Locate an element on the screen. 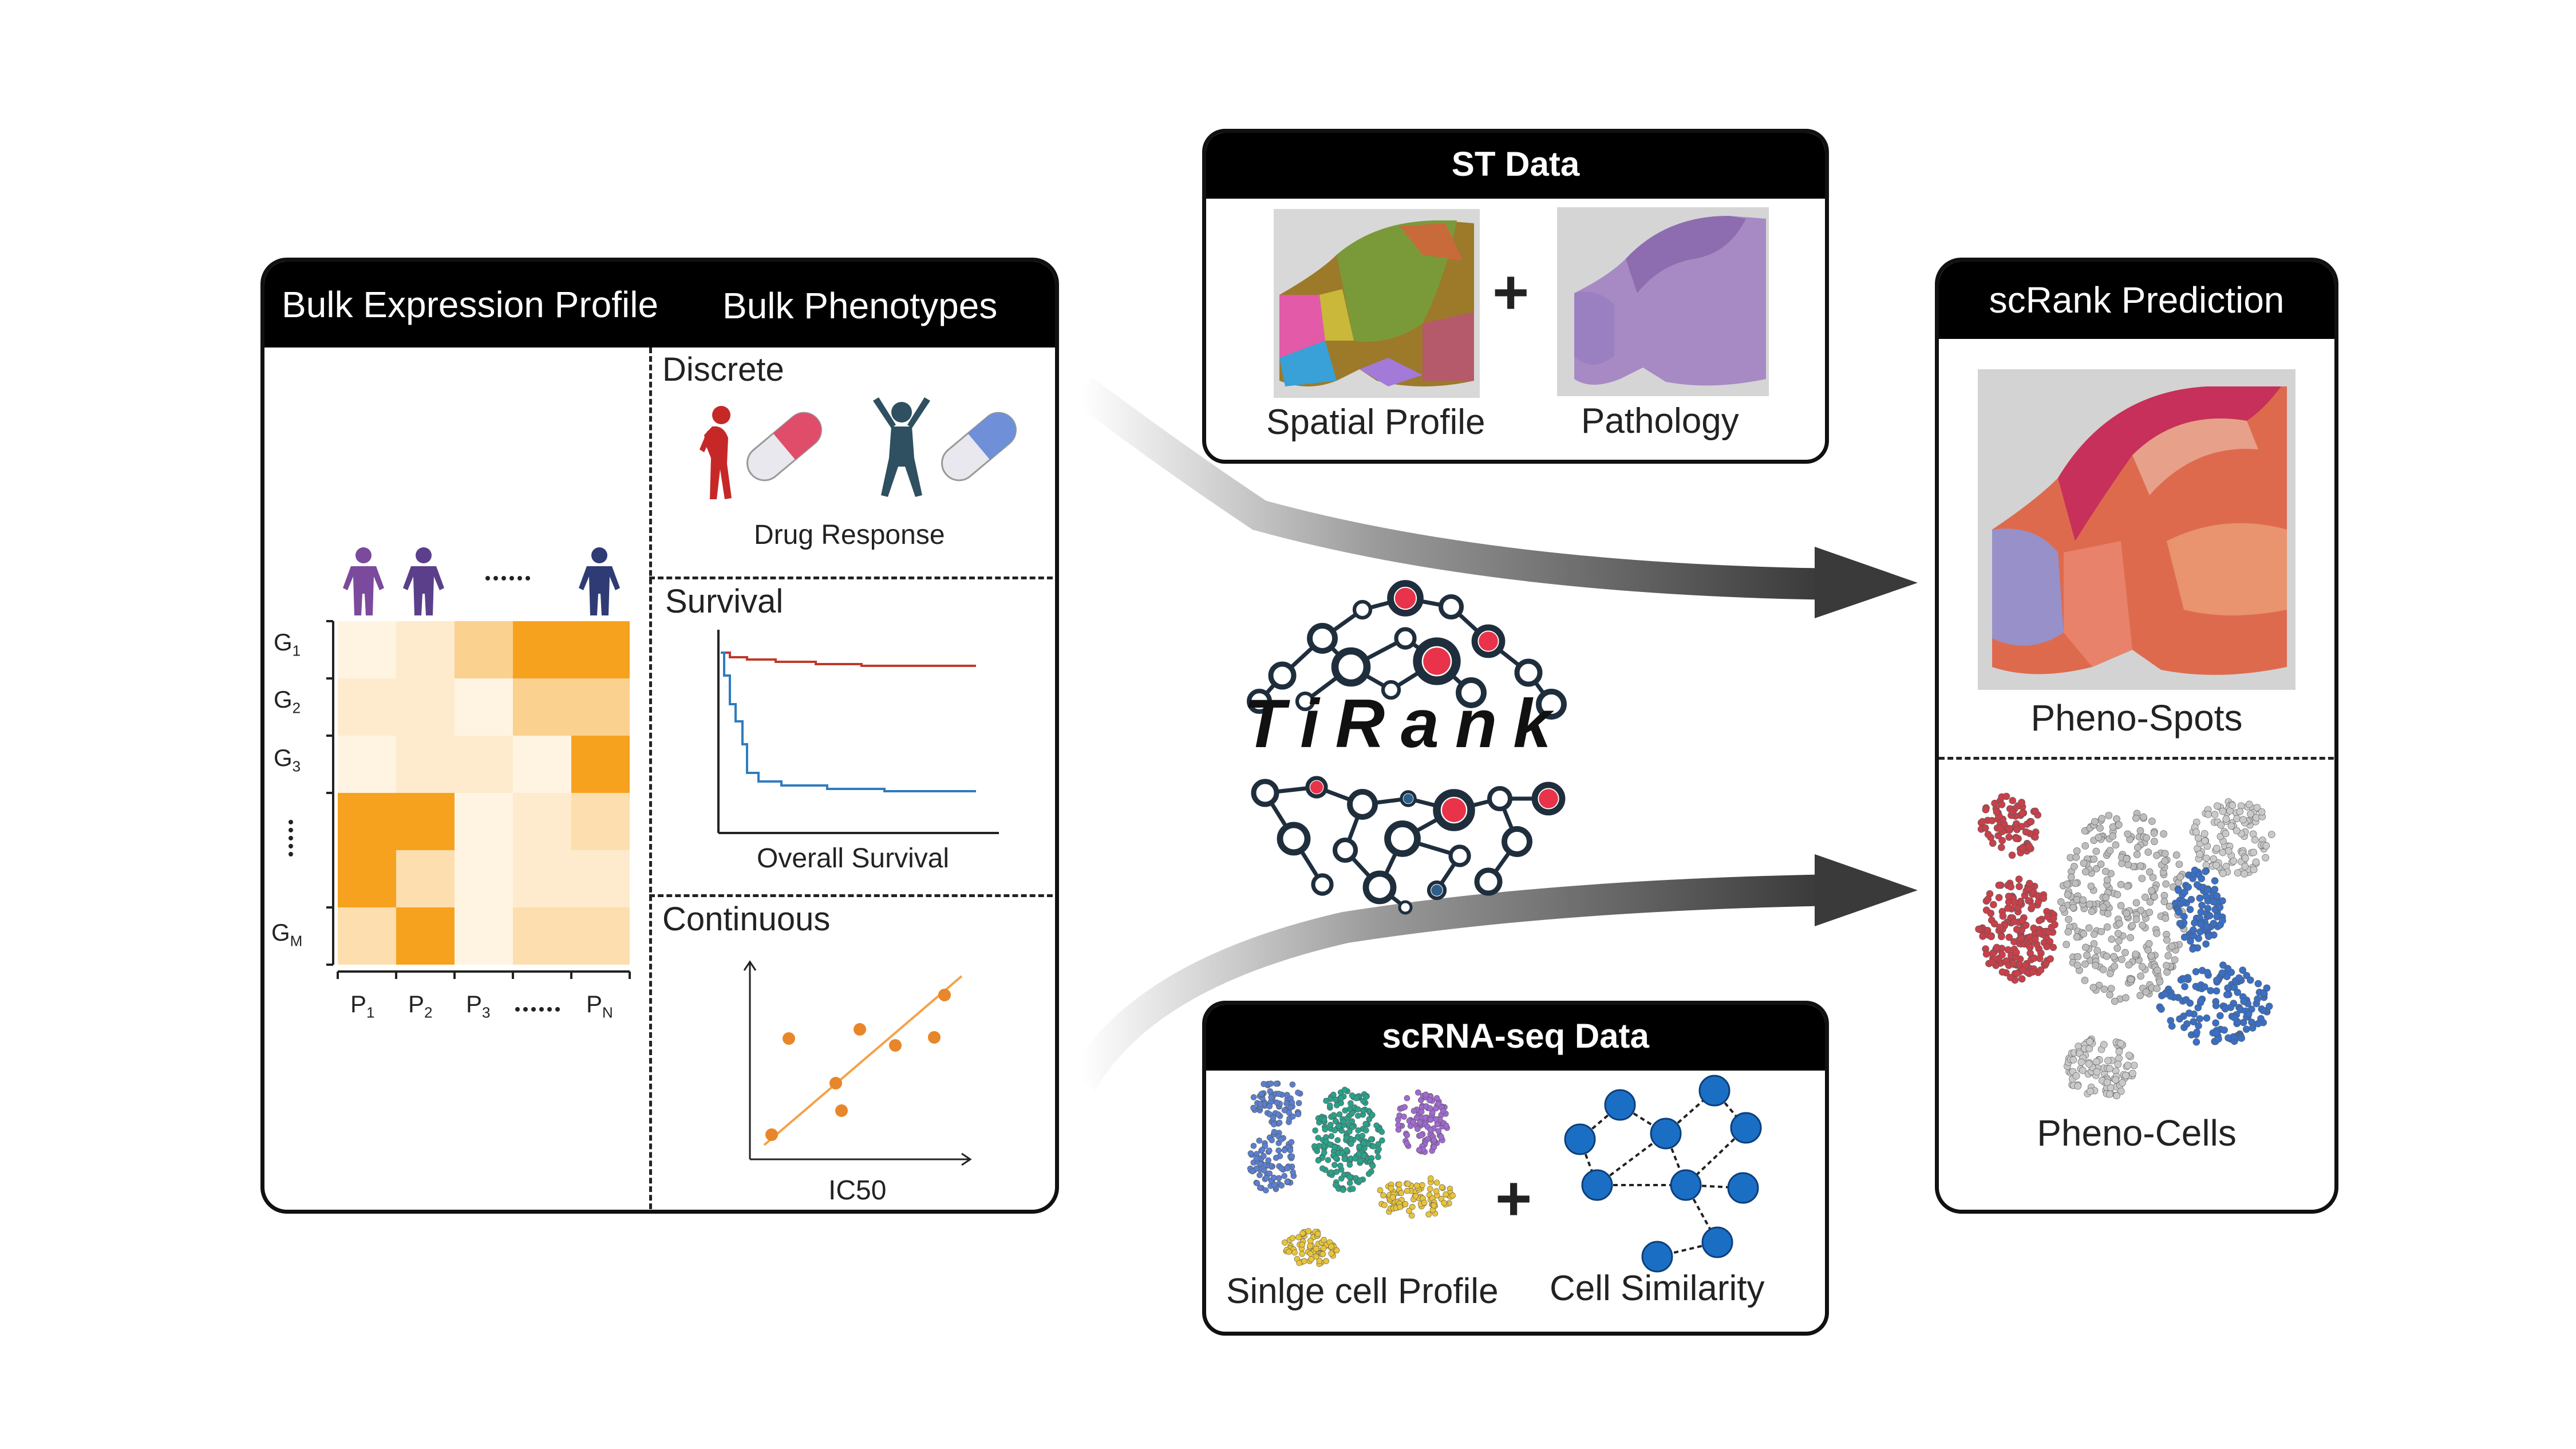  ic50-caption: IC50 is located at coordinates (857, 1190).